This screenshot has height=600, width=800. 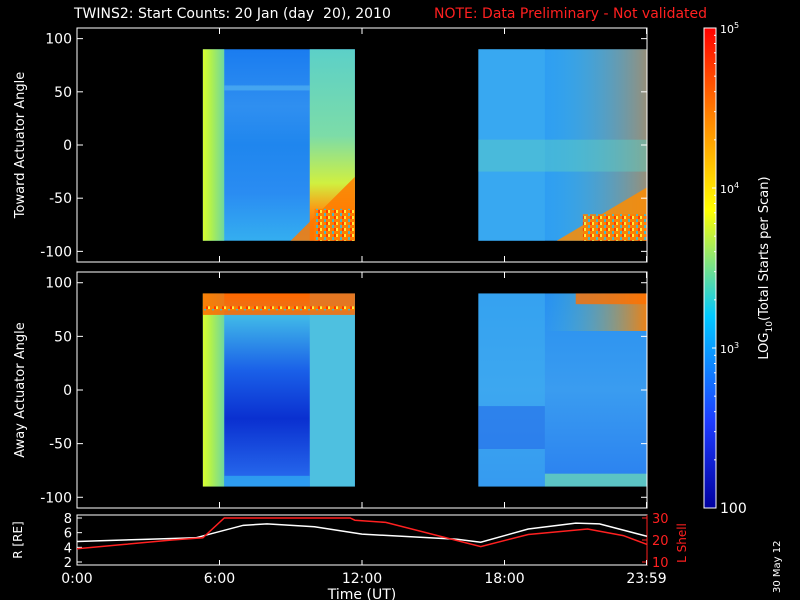 What do you see at coordinates (219, 579) in the screenshot?
I see `x-tick-label: 6:00` at bounding box center [219, 579].